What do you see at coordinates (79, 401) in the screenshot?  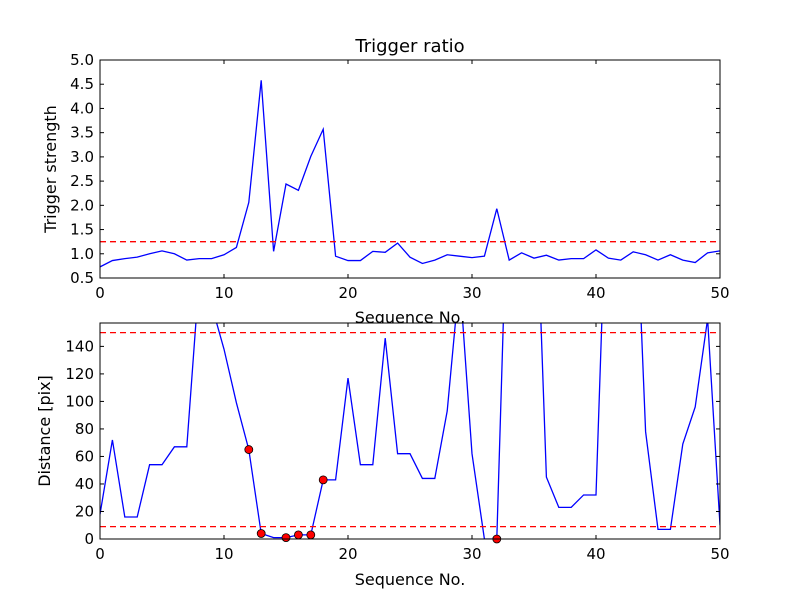 I see `y-tick-label-1-5: 100` at bounding box center [79, 401].